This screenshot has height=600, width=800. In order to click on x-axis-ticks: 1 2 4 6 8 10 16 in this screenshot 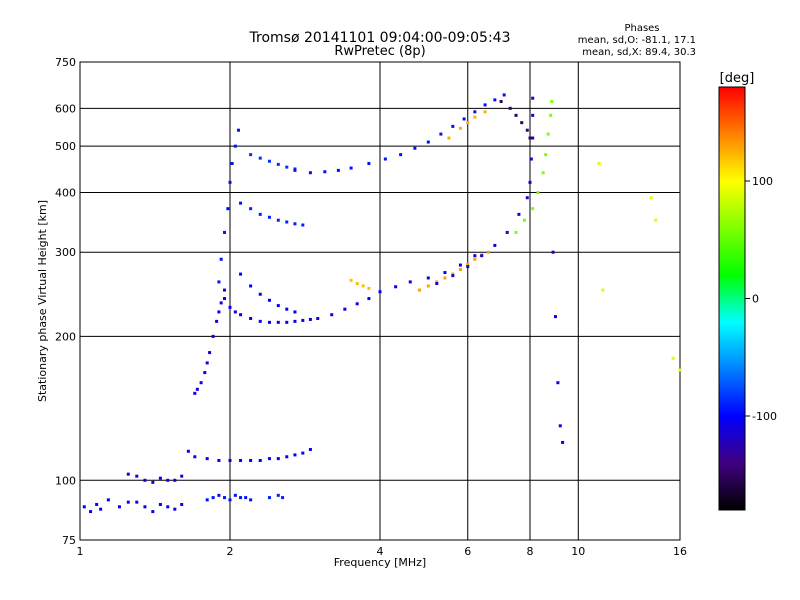, I will do `click(382, 551)`.